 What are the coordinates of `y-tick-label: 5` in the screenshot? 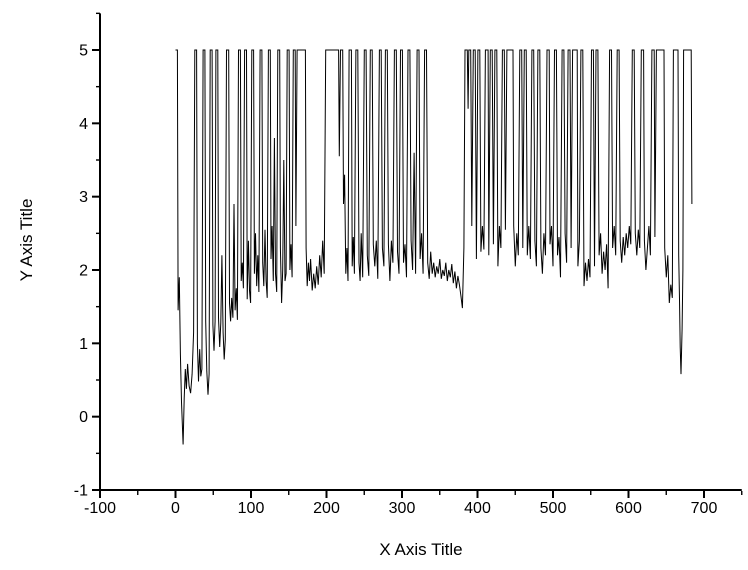 It's located at (83, 51).